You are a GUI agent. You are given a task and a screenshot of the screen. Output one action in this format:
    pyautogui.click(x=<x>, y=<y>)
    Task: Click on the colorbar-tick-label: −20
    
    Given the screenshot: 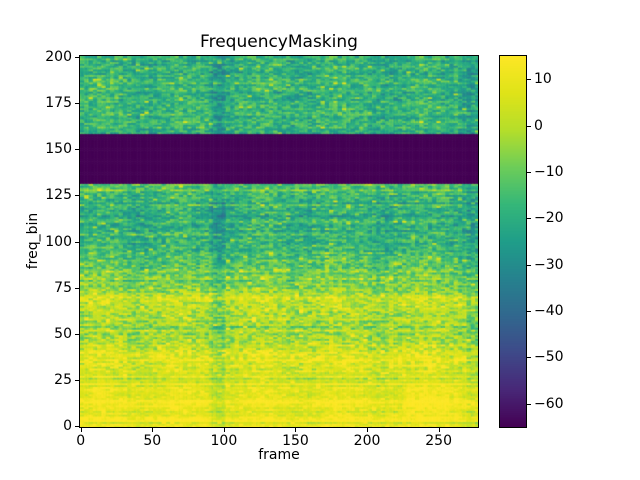 What is the action you would take?
    pyautogui.click(x=549, y=218)
    